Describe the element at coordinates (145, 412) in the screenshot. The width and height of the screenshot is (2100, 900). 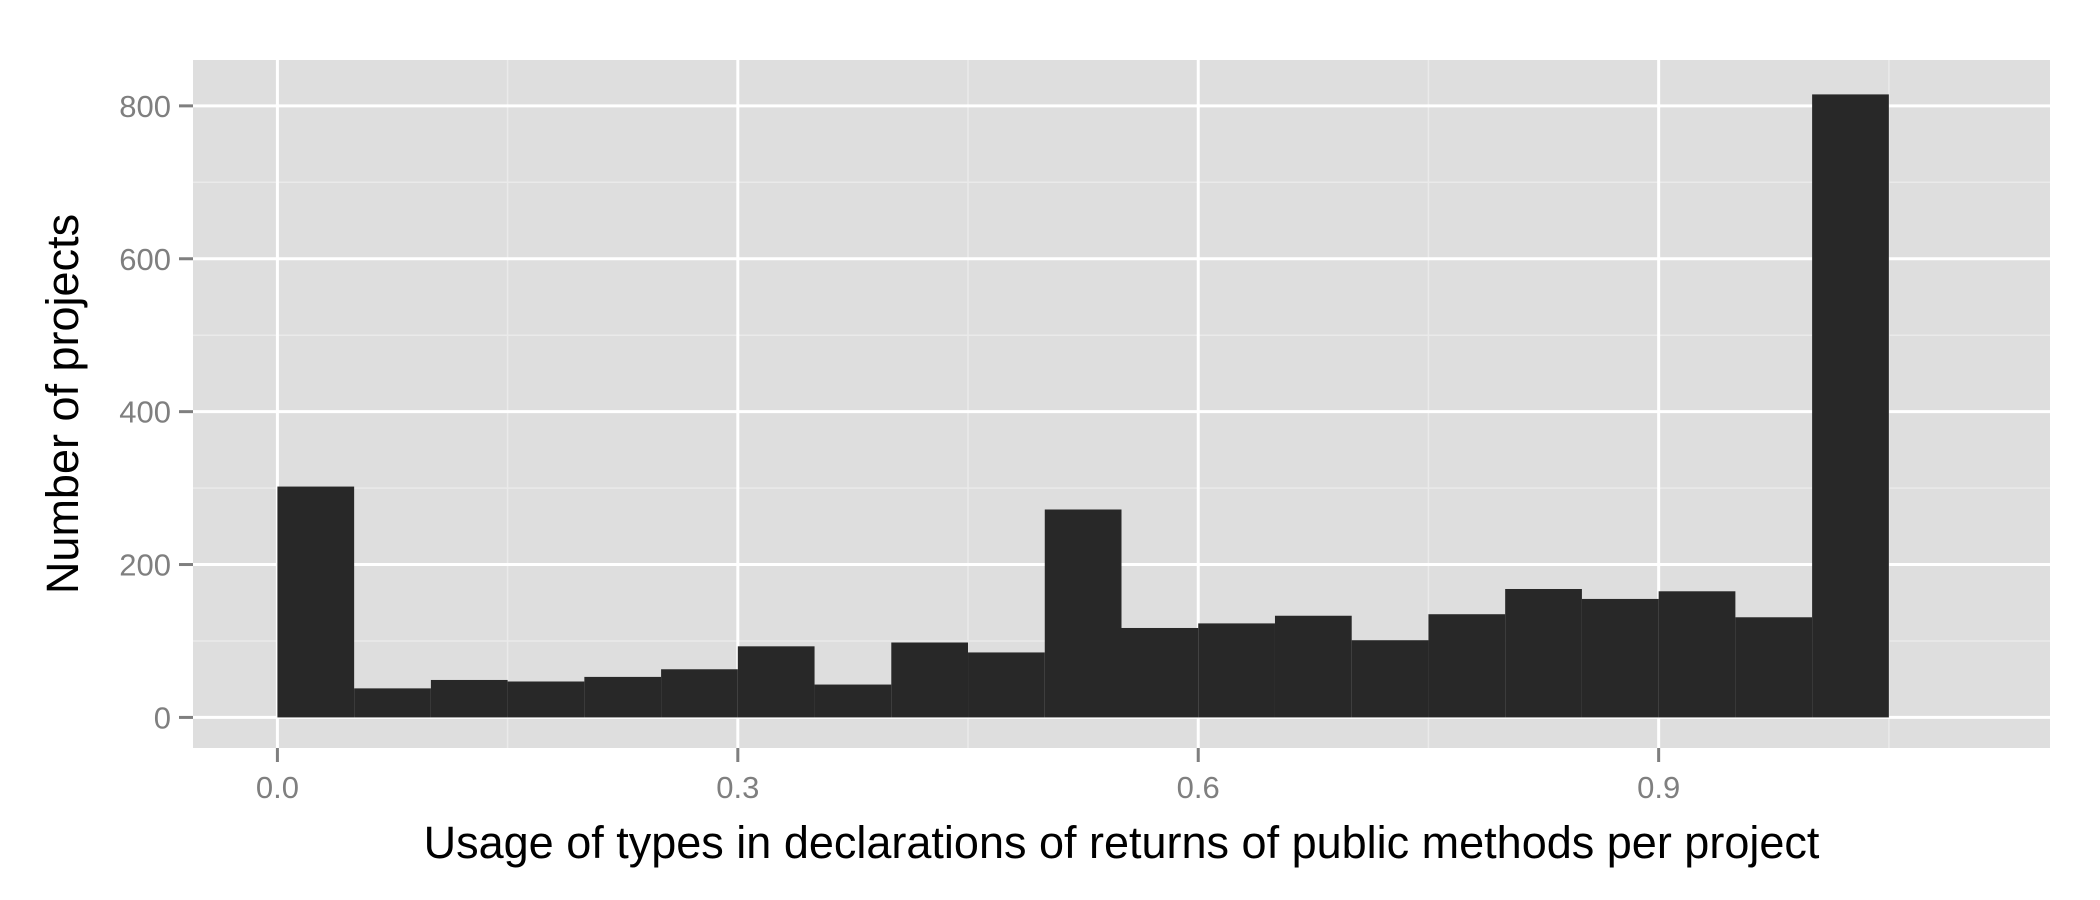
I see `y-tick-label: 400` at that location.